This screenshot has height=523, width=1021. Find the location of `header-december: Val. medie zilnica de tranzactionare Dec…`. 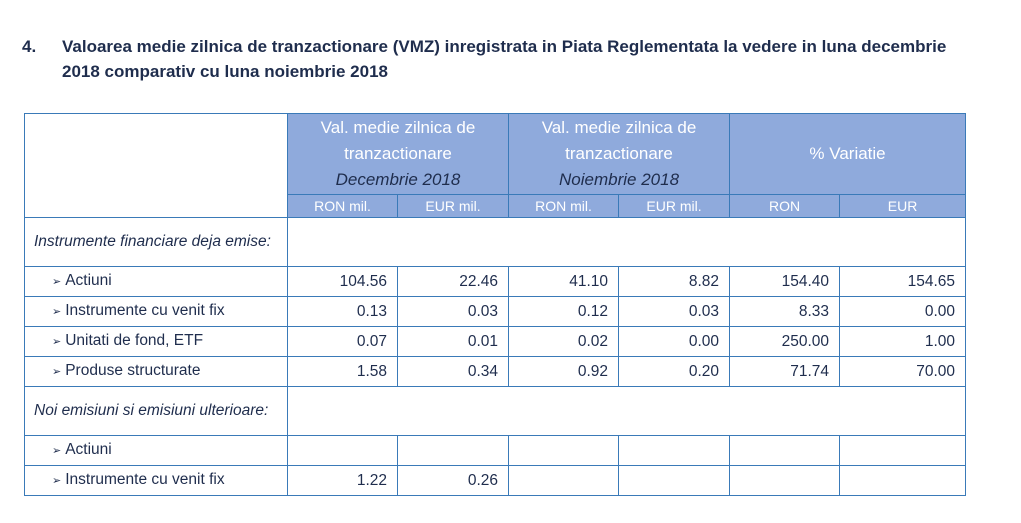

header-december: Val. medie zilnica de tranzactionare Dec… is located at coordinates (398, 154).